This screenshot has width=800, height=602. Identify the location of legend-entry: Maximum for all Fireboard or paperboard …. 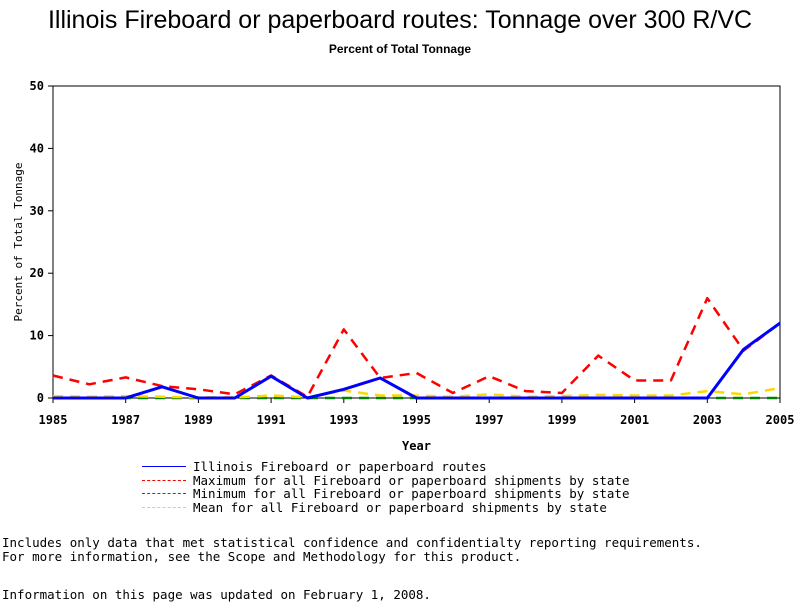
(386, 480).